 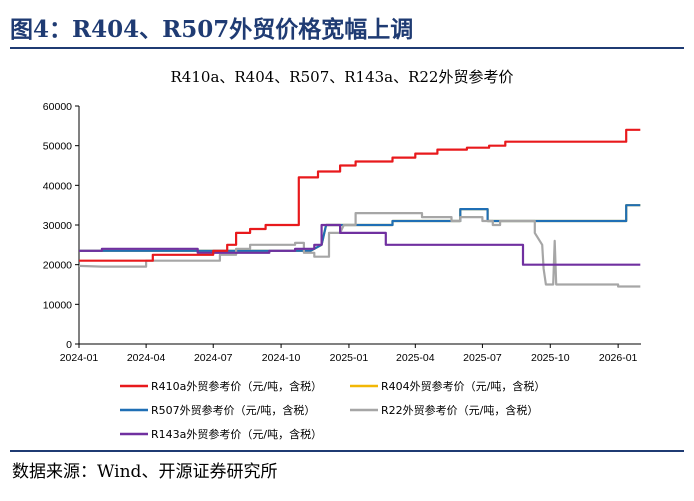 I want to click on x-tick-label: 2025-01, so click(x=349, y=358).